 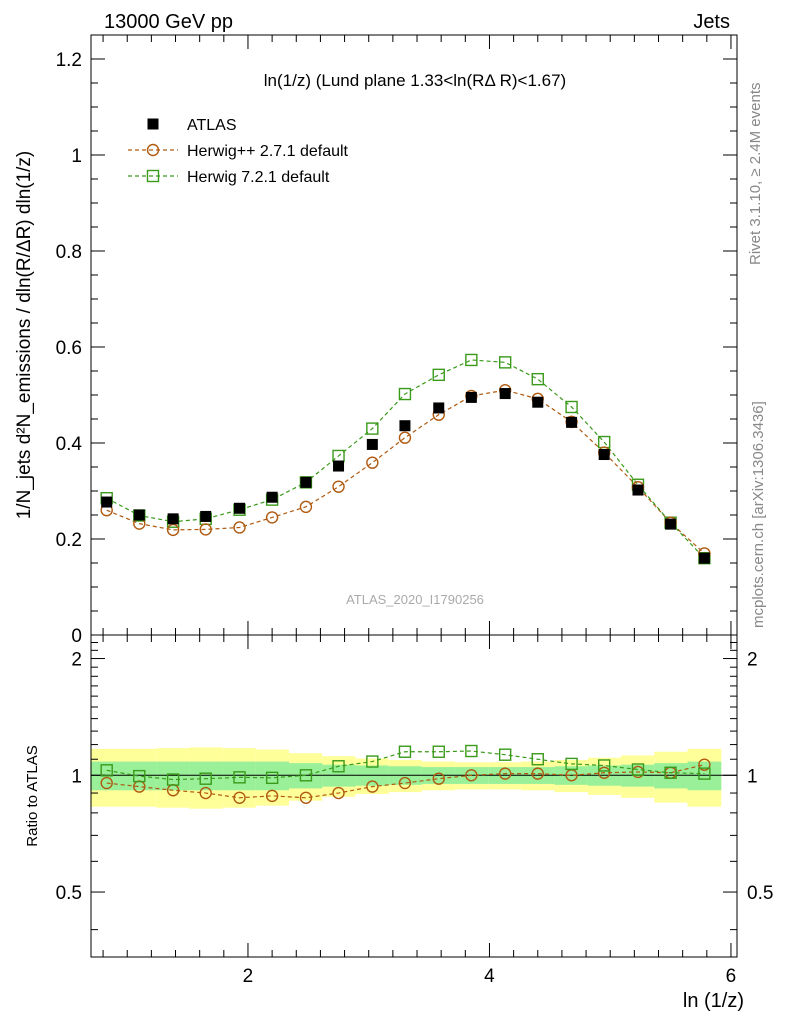 I want to click on ratio-y-tick-label-right: 2, so click(x=752, y=660).